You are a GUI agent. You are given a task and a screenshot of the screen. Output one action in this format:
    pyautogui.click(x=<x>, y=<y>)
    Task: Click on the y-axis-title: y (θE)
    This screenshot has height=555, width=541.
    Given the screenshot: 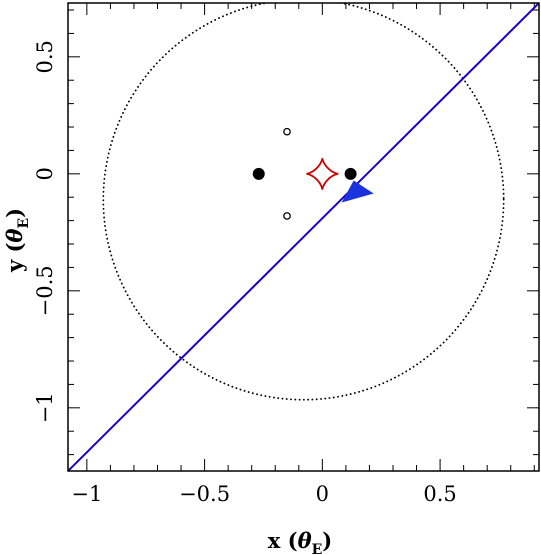 What is the action you would take?
    pyautogui.click(x=17, y=240)
    